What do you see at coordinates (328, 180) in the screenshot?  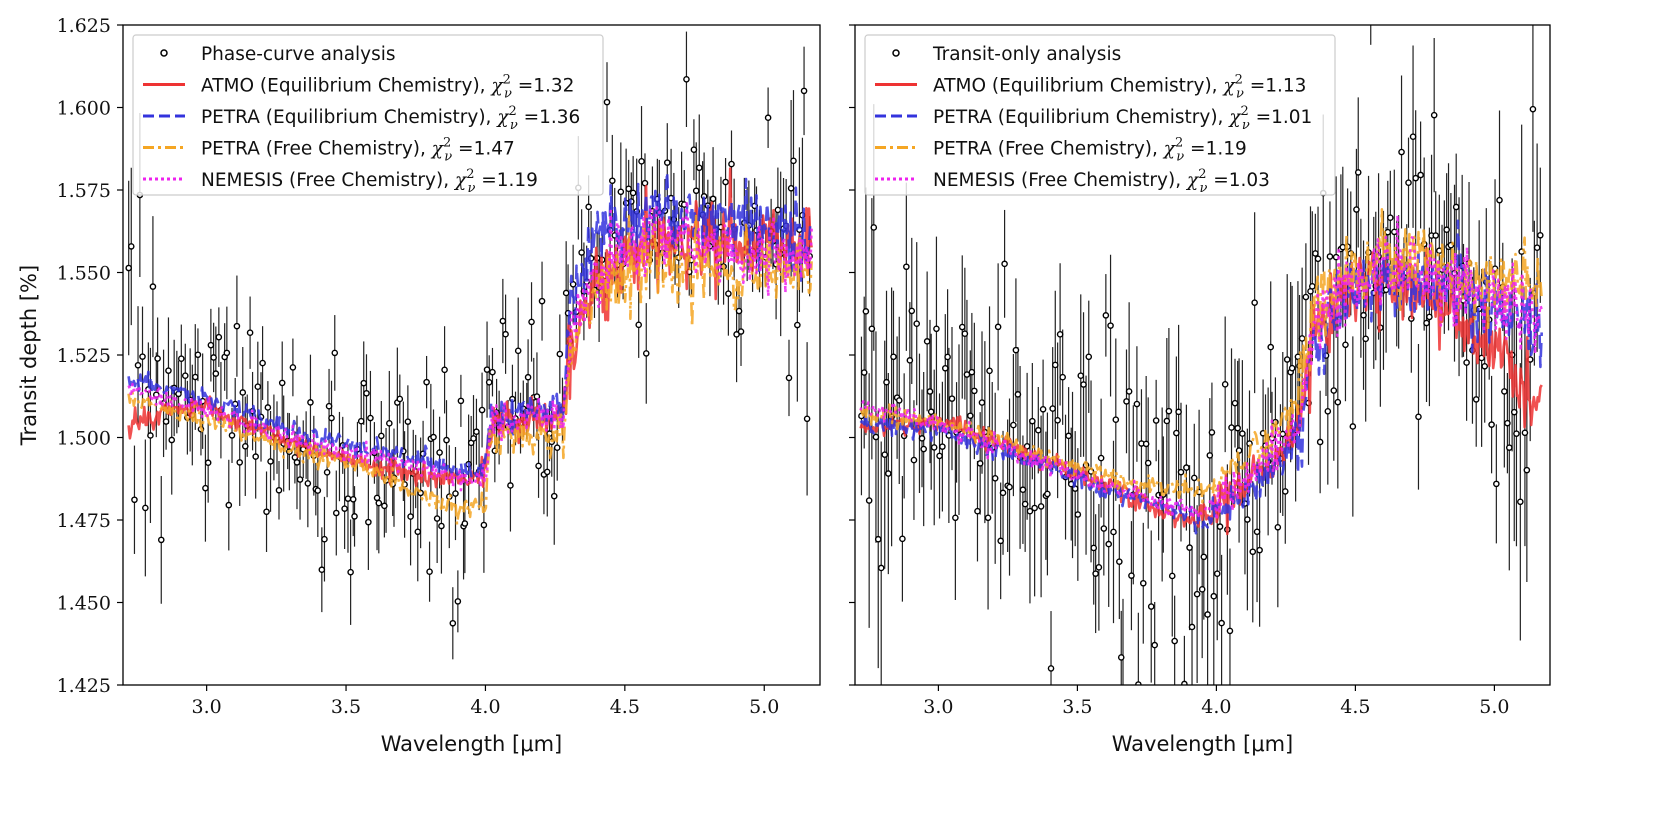 I see `legend-label-name: NEMESIS (Free Chemistry),` at bounding box center [328, 180].